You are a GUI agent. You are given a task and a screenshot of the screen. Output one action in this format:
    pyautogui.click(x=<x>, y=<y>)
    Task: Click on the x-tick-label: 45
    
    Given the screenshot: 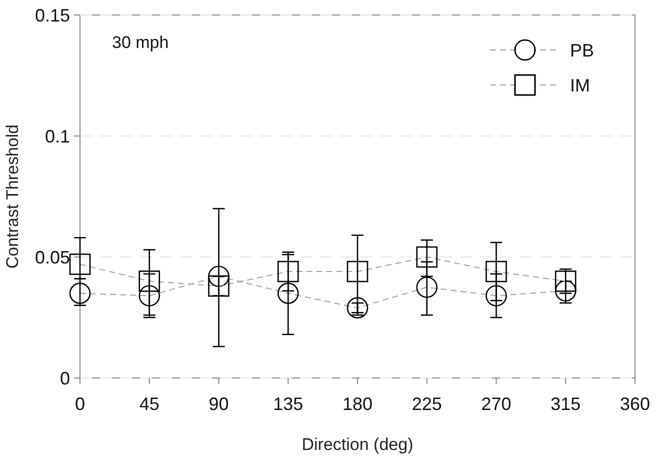 What is the action you would take?
    pyautogui.click(x=149, y=404)
    